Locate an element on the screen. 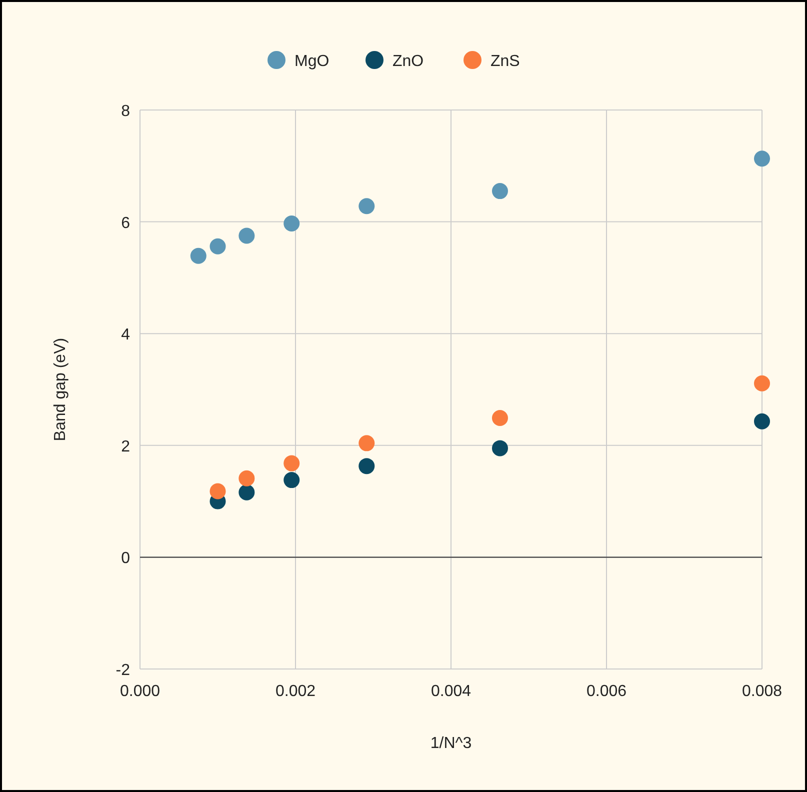 The width and height of the screenshot is (807, 792). y-axis-title: Band gap (eV) is located at coordinates (60, 390).